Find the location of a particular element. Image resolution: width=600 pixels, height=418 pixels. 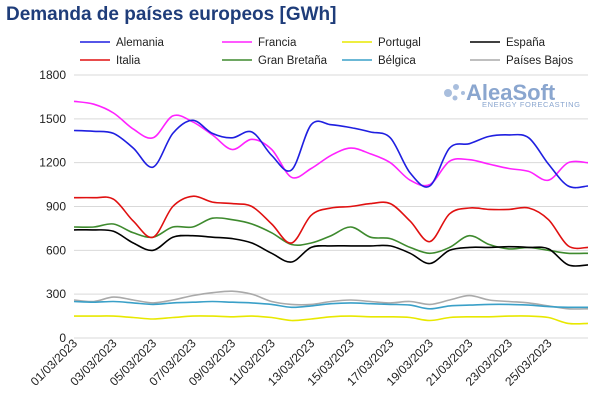

series-line-gran-bretaña is located at coordinates (331, 235).